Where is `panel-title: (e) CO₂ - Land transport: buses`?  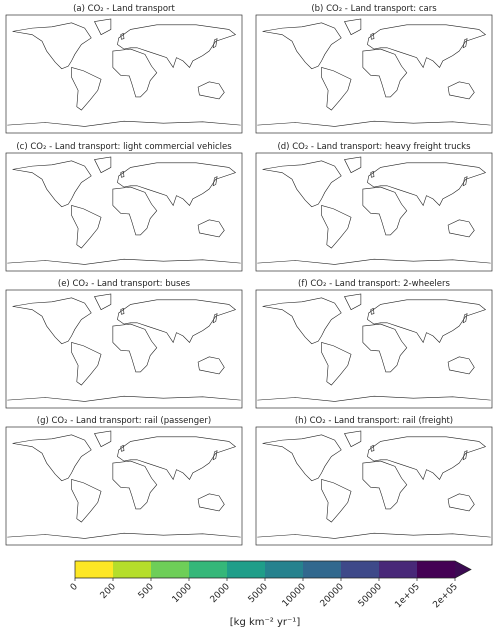
panel-title: (e) CO₂ - Land transport: buses is located at coordinates (124, 284).